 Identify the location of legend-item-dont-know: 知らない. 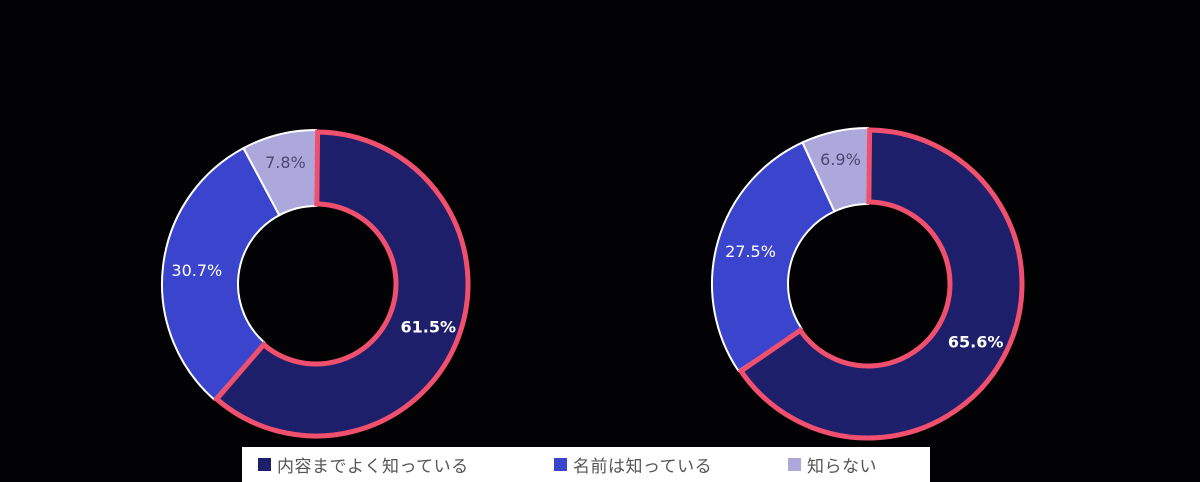
(858, 464).